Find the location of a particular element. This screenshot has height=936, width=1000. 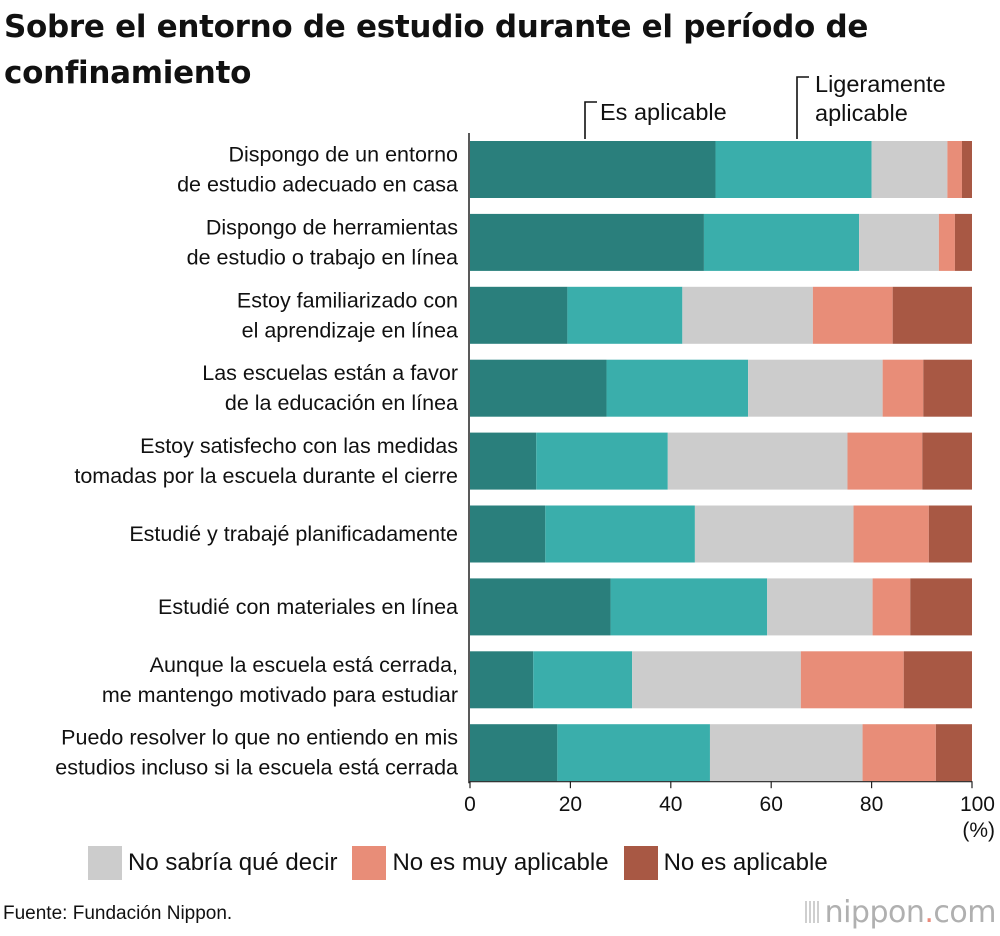

brand-name: nippon is located at coordinates (874, 912).